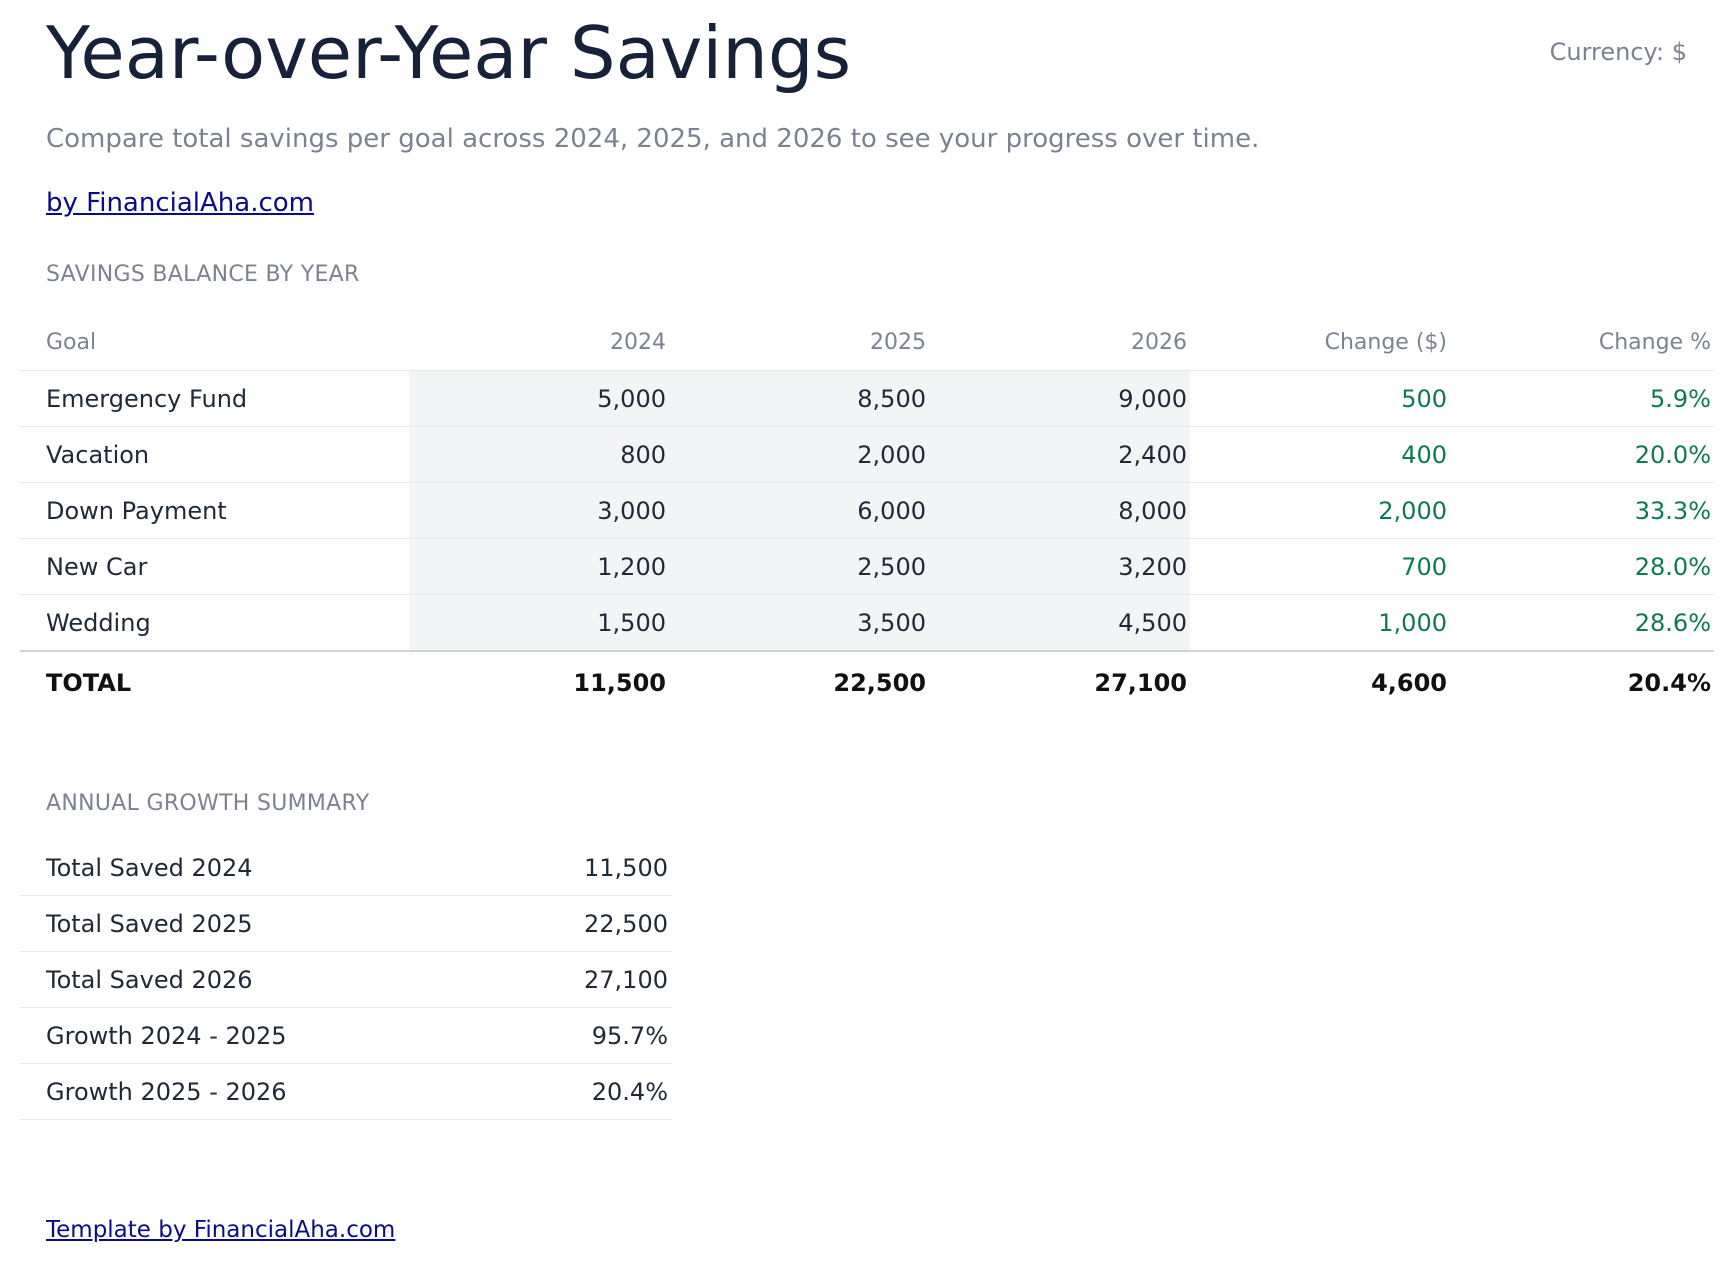 Image resolution: width=1730 pixels, height=1261 pixels. Describe the element at coordinates (221, 1230) in the screenshot. I see `footer-link: Template by FinancialAha.com` at that location.